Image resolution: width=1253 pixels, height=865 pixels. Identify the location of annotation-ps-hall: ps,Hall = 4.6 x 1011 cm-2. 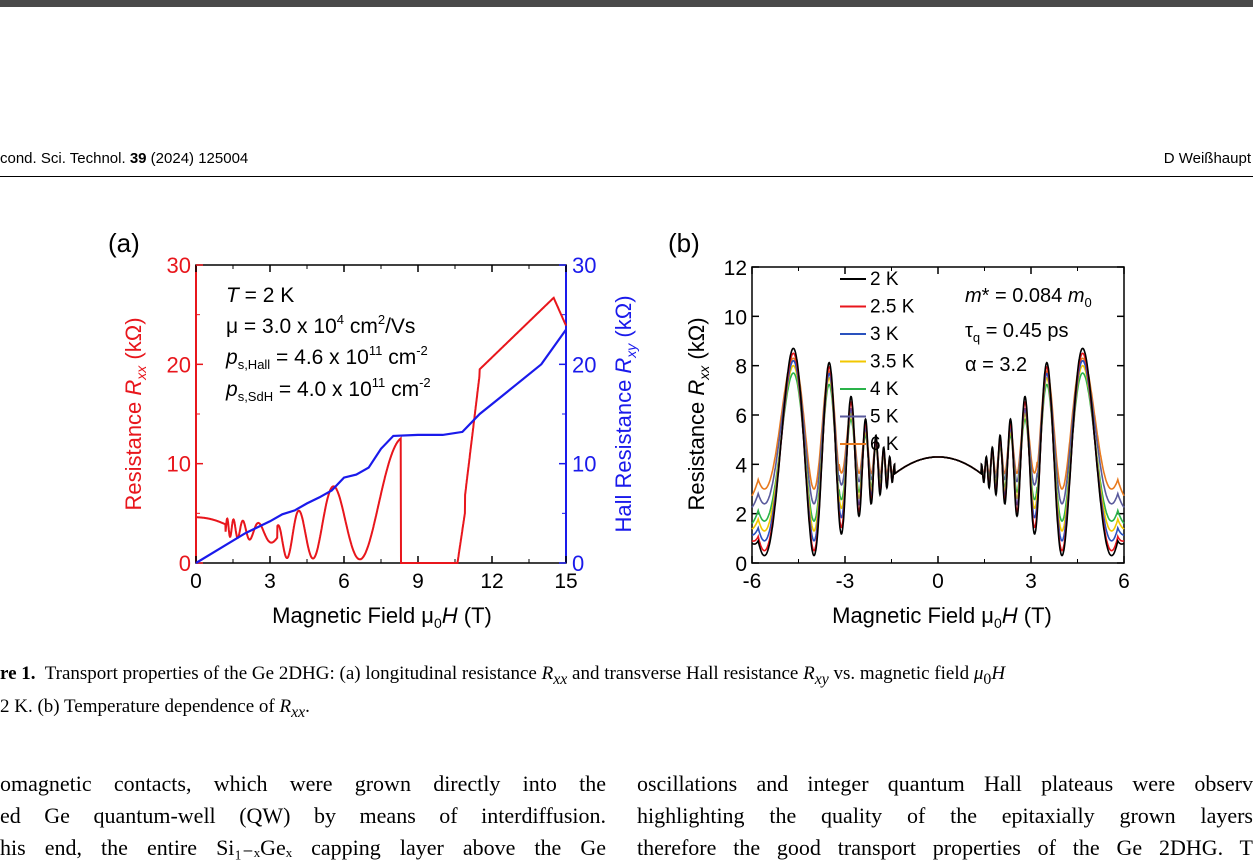
(326, 357).